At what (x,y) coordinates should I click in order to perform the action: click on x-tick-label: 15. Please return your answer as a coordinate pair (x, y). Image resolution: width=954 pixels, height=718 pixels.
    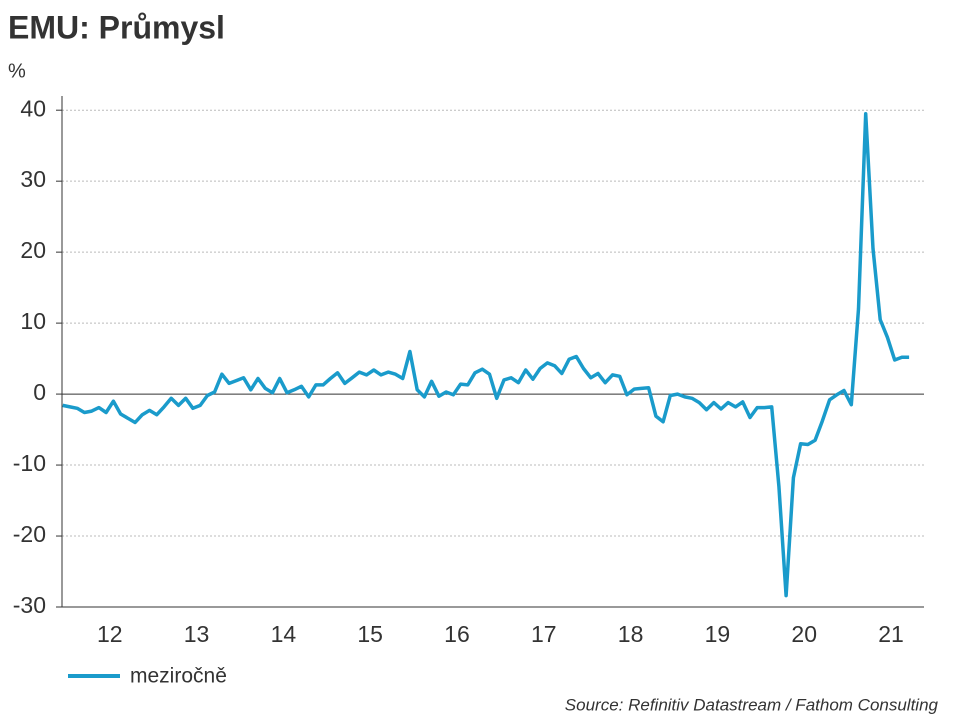
    Looking at the image, I should click on (370, 634).